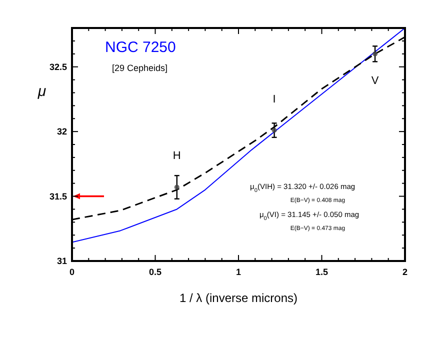 The height and width of the screenshot is (337, 436). Describe the element at coordinates (61, 261) in the screenshot. I see `y-tick-label: 31` at that location.